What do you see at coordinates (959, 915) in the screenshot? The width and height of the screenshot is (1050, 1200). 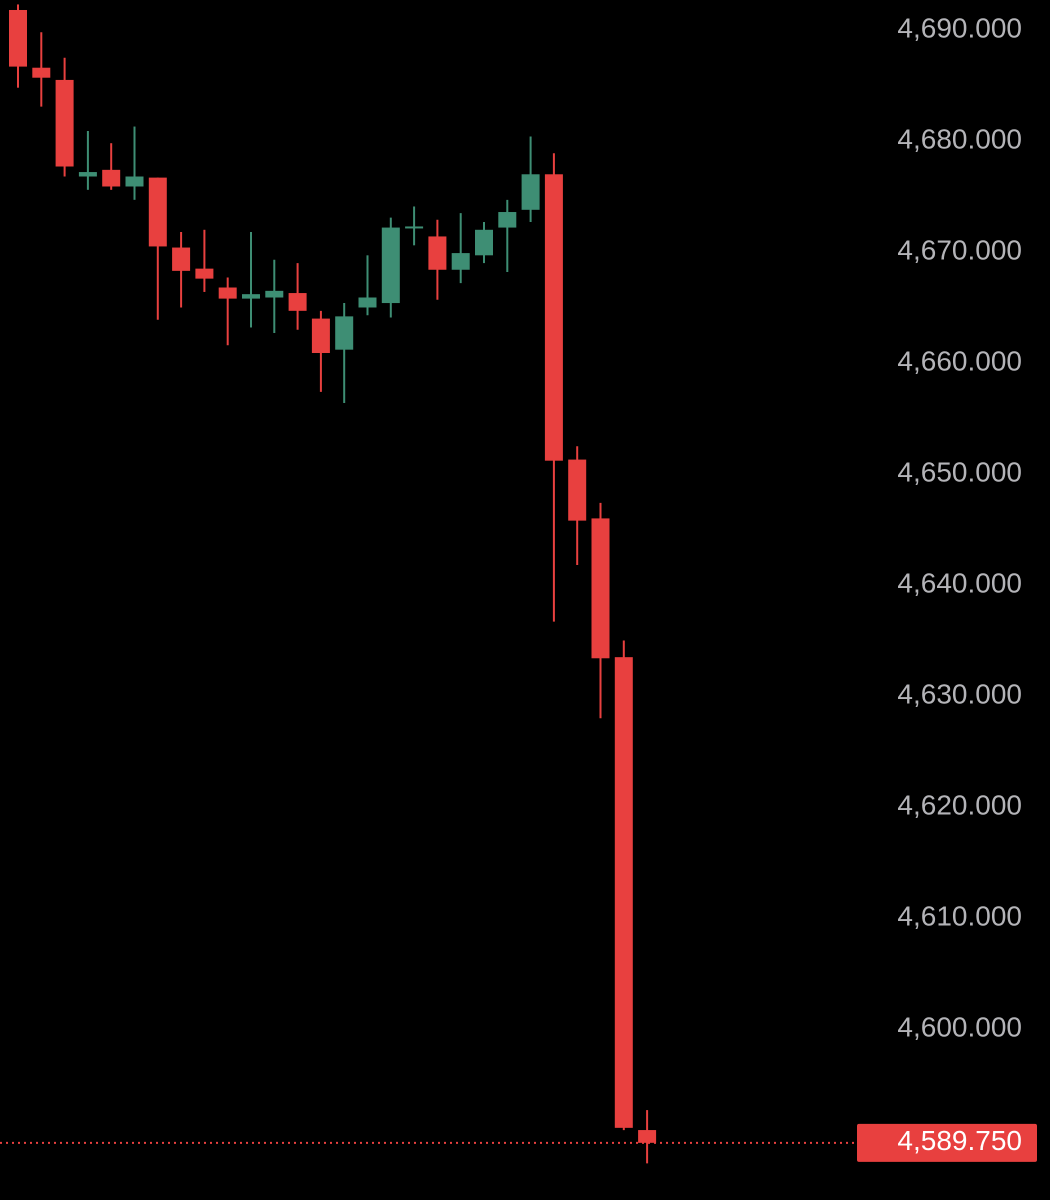 I see `y-tick-label: 4,610.000` at bounding box center [959, 915].